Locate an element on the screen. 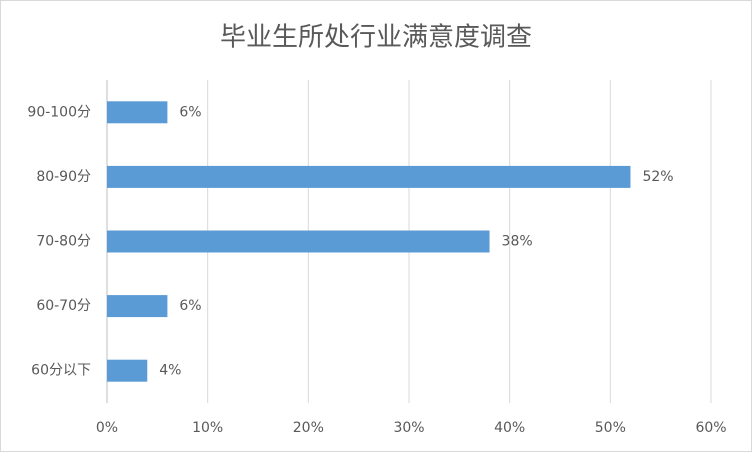 This screenshot has width=752, height=452. x-tick-label: 40% is located at coordinates (509, 428).